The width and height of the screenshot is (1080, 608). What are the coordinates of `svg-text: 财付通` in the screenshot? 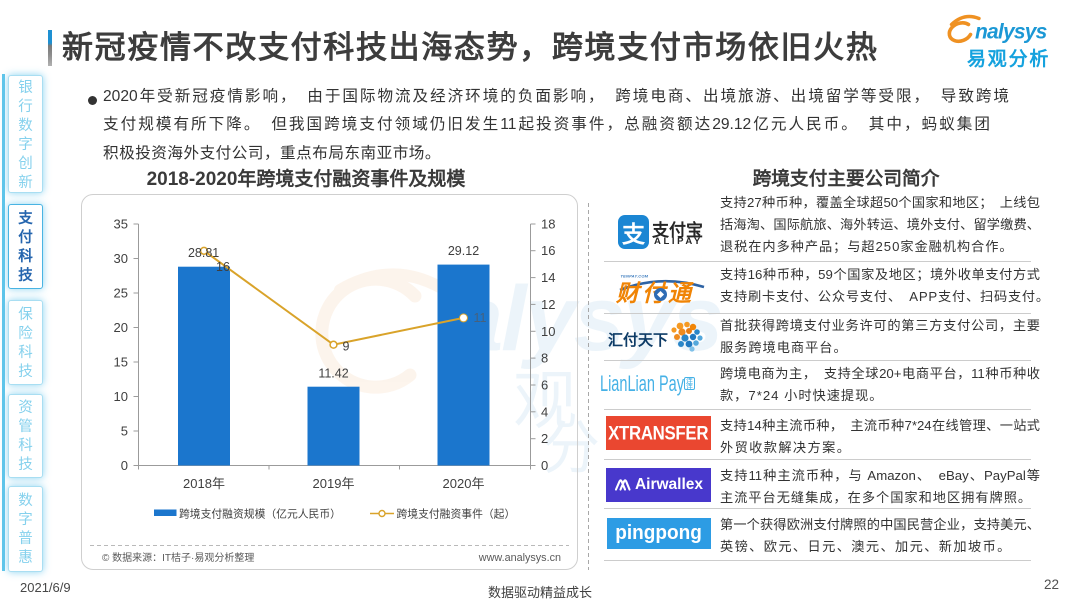 It's located at (655, 293).